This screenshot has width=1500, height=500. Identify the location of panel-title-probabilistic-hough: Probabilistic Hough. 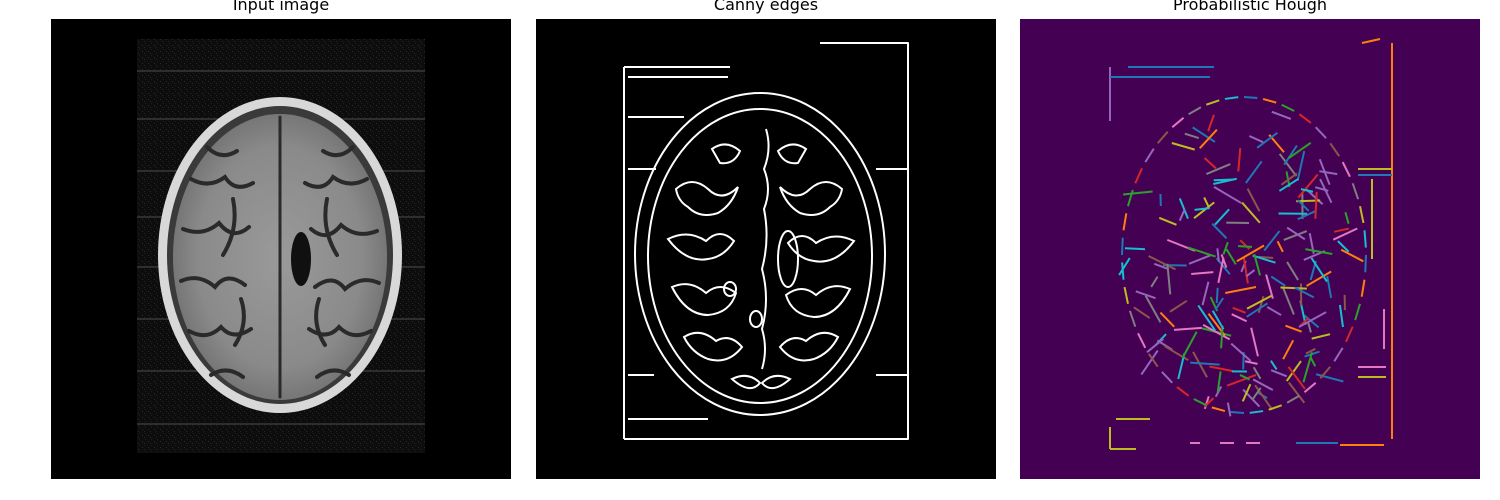
(1250, 7).